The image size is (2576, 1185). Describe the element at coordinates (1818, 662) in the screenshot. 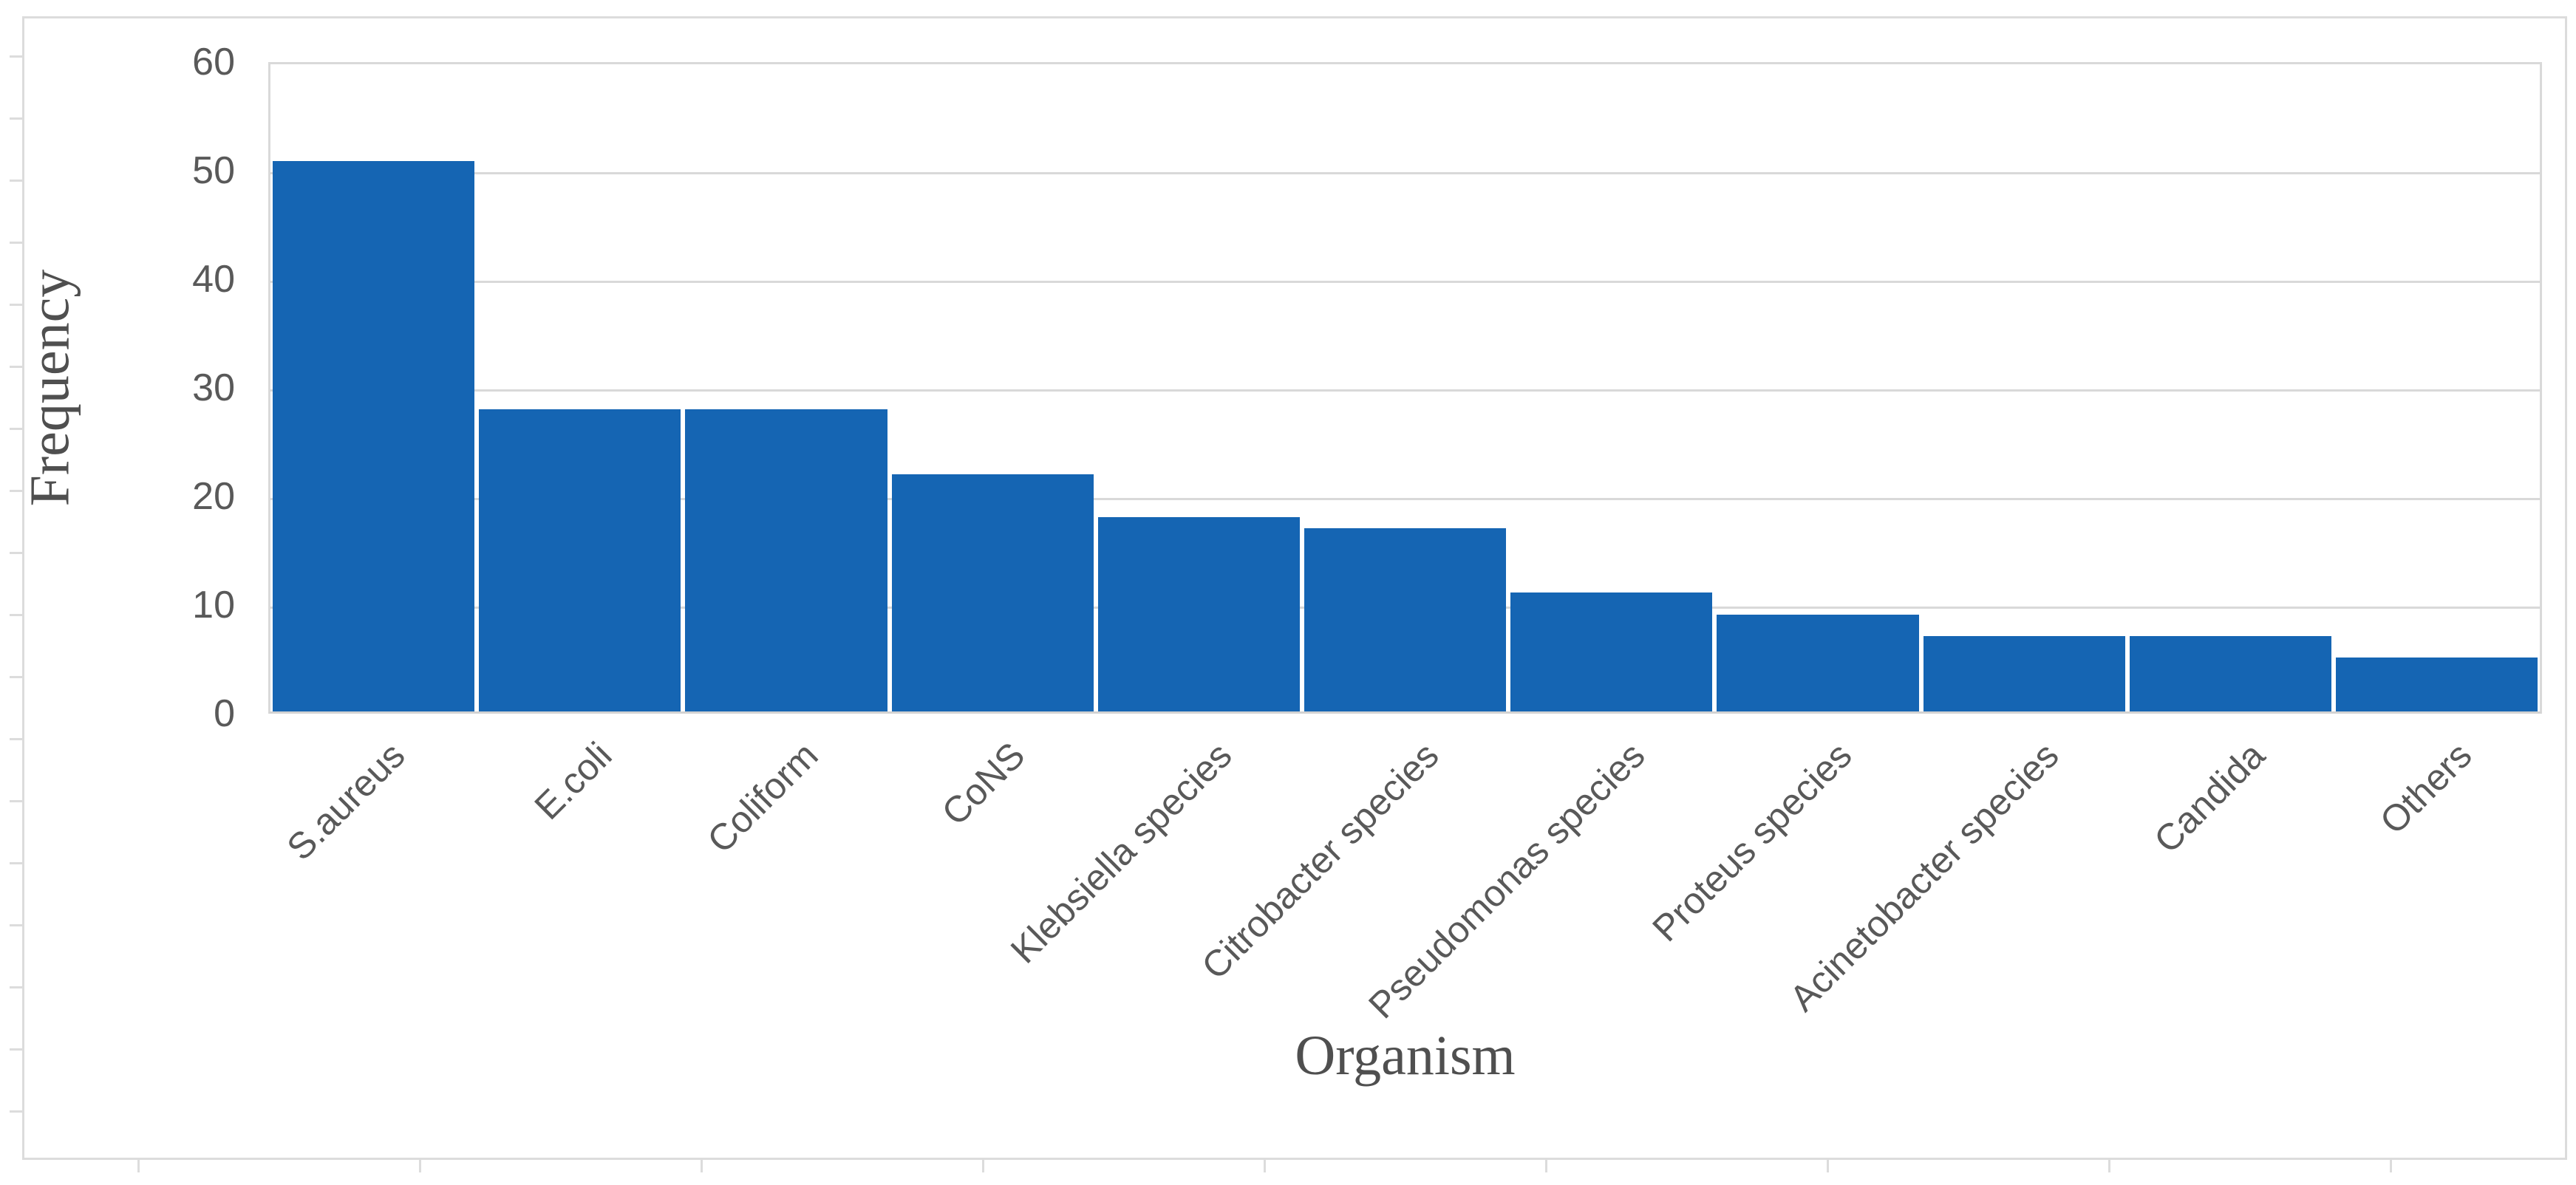

I see `bar-proteus-species` at that location.